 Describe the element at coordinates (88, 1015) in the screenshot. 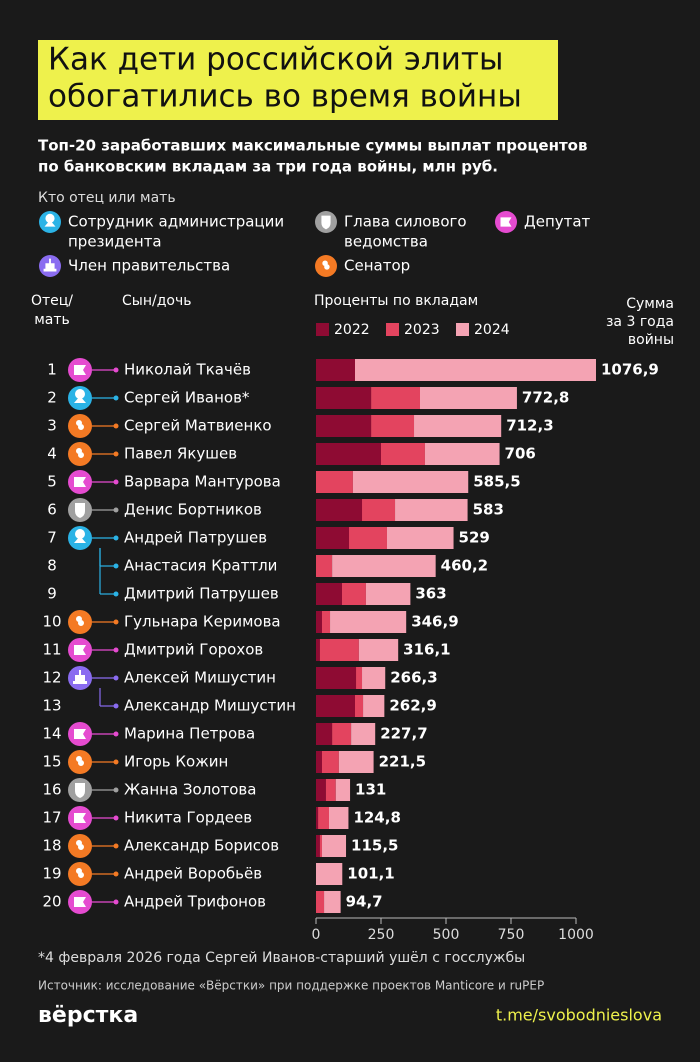

I see `logo: вёрстка` at that location.